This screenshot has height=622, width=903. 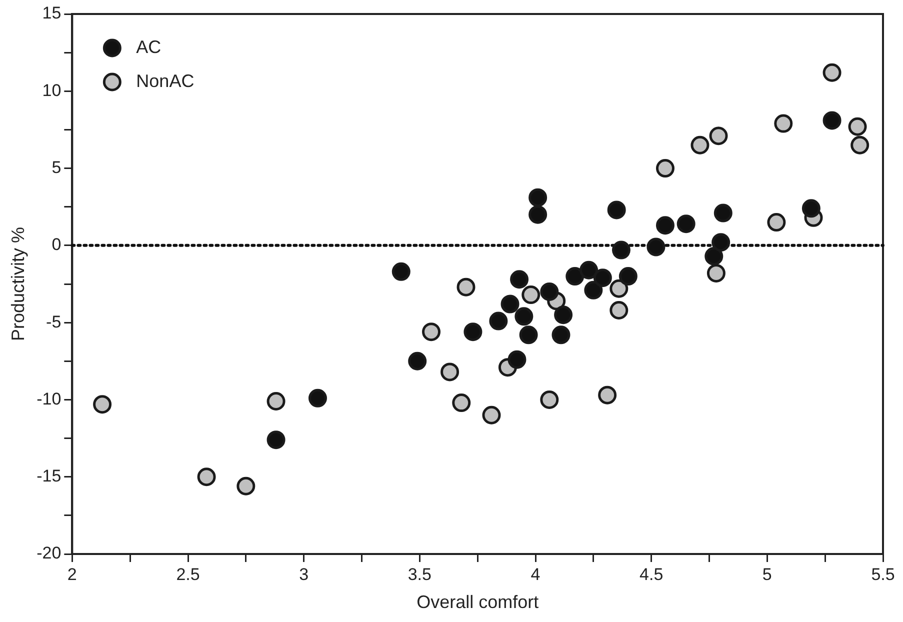 I want to click on legend-label: NonAC, so click(x=165, y=80).